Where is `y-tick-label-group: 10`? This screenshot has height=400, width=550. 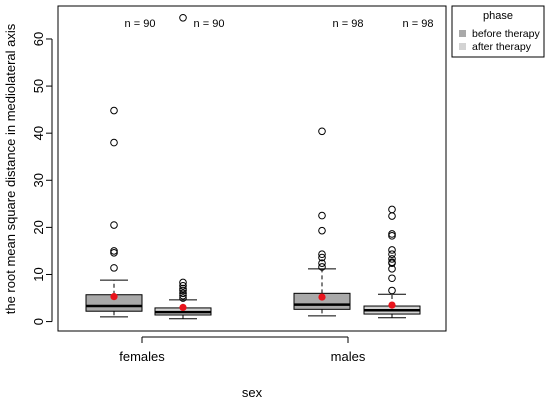
y-tick-label-group: 10 is located at coordinates (38, 274).